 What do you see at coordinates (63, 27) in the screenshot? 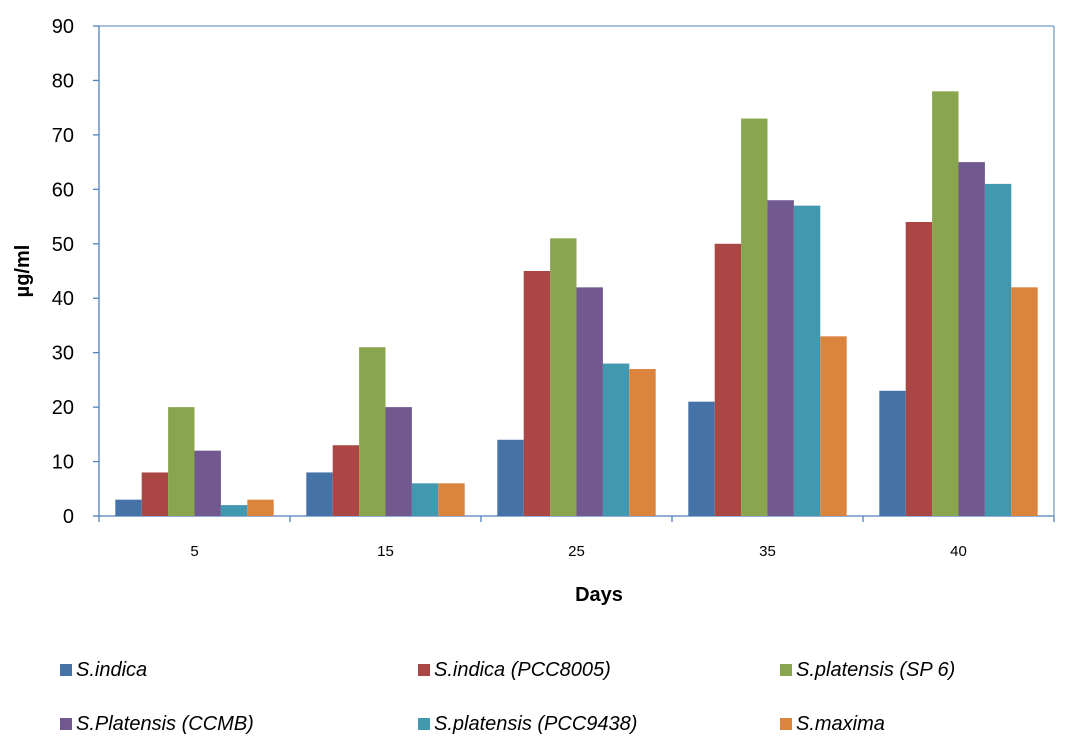
I see `y-tick-label: 90` at bounding box center [63, 27].